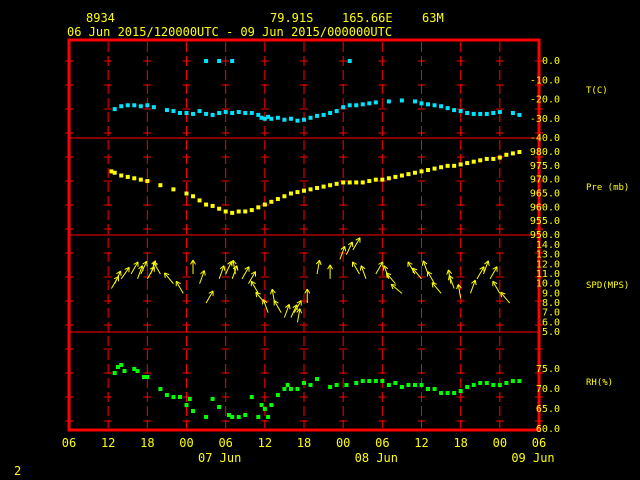 This screenshot has width=640, height=480. What do you see at coordinates (548, 409) in the screenshot?
I see `humidity-tick-label: 65.0` at bounding box center [548, 409].